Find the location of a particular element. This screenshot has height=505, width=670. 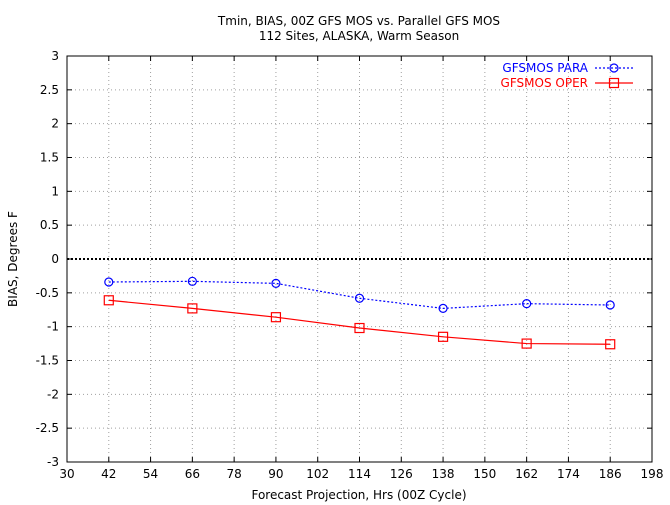

legend-marker-para is located at coordinates (614, 68).